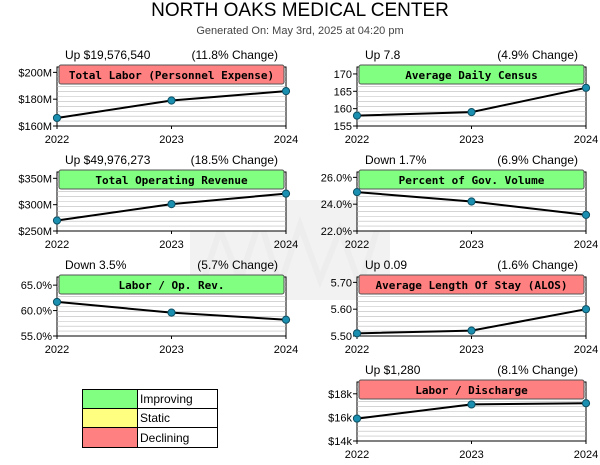 The height and width of the screenshot is (465, 600). What do you see at coordinates (471, 75) in the screenshot?
I see `chart-title: Average Daily Census` at bounding box center [471, 75].